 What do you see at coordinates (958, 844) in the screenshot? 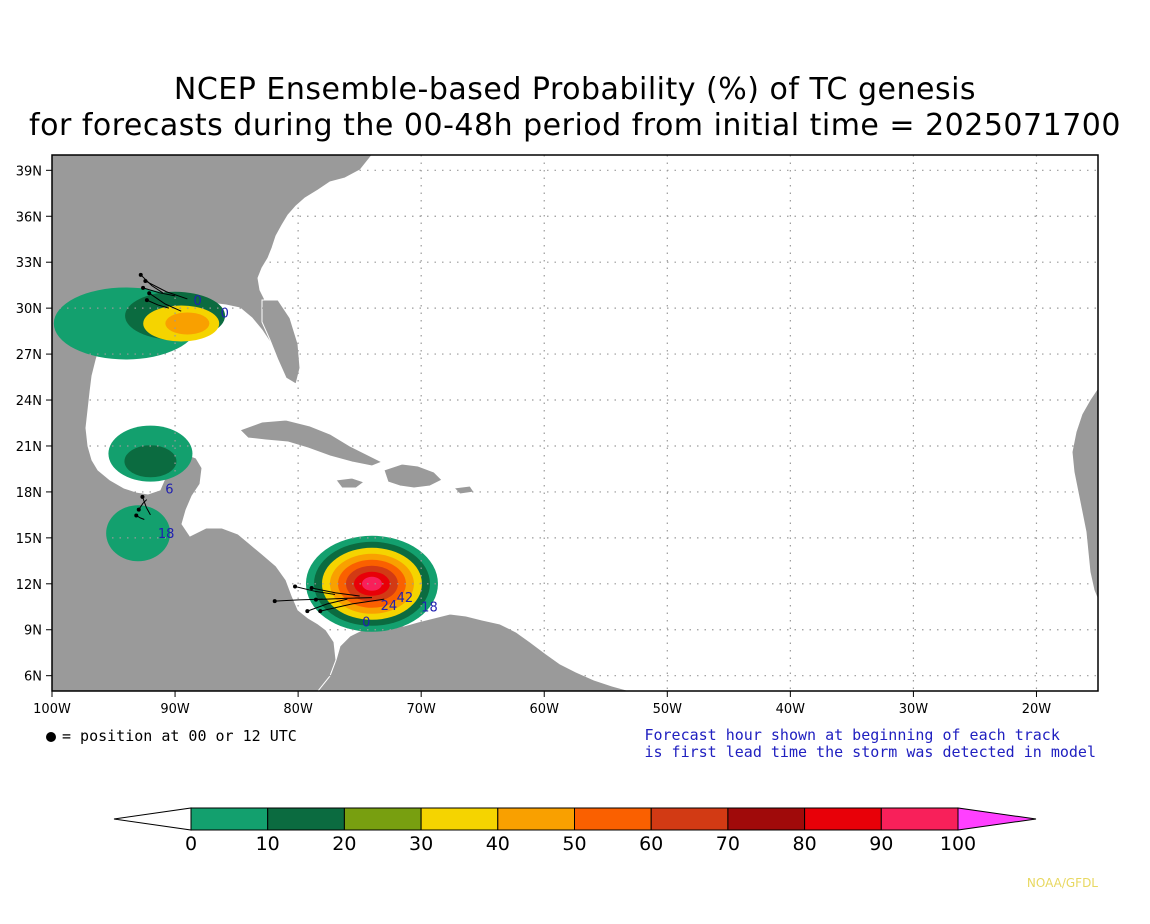
I see `colorbar-label-100: 100` at bounding box center [958, 844].